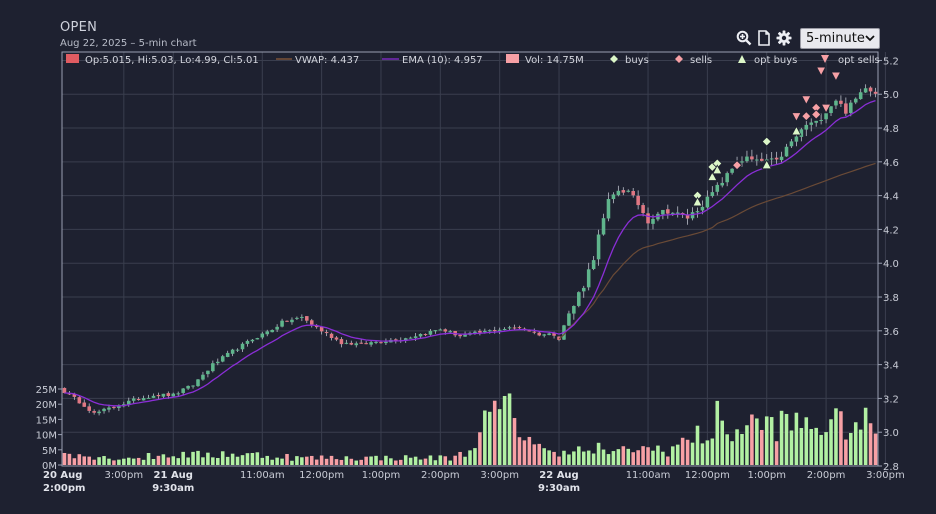 This screenshot has height=514, width=936. Describe the element at coordinates (470, 429) in the screenshot. I see `volume-bars` at that location.